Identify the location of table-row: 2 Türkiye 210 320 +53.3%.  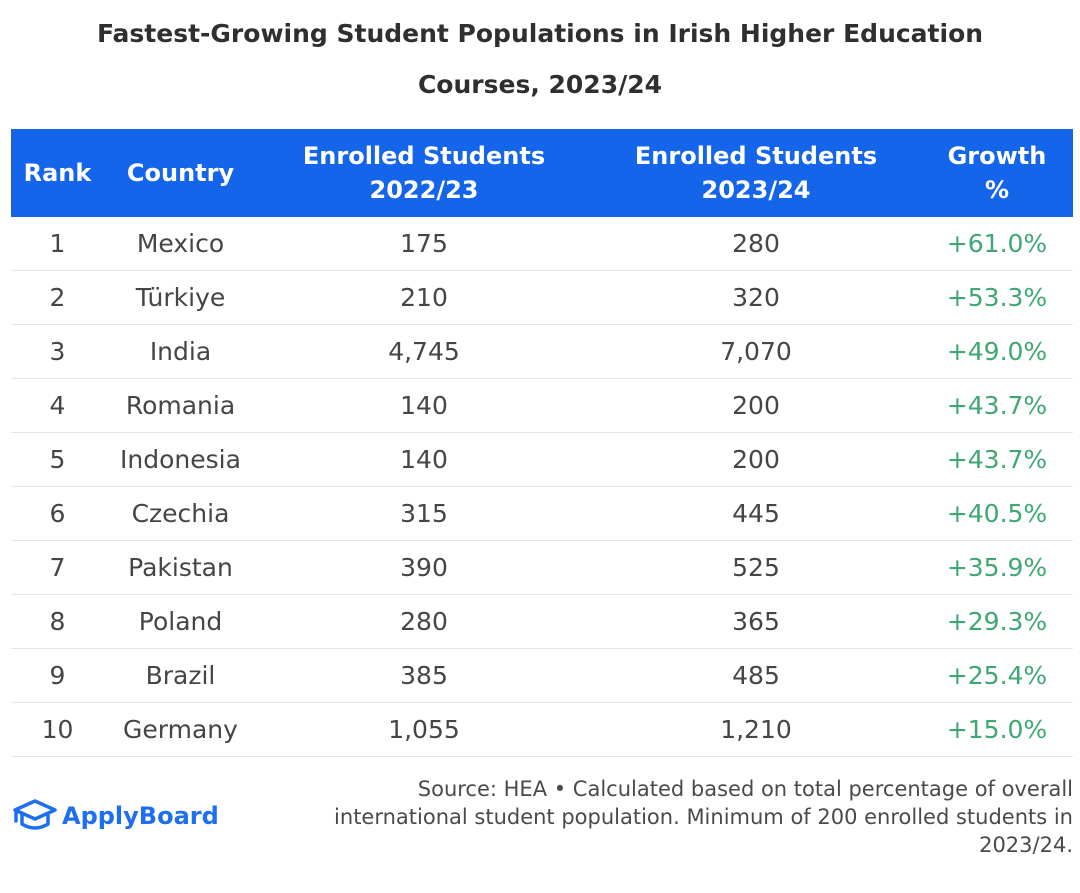
(542, 297).